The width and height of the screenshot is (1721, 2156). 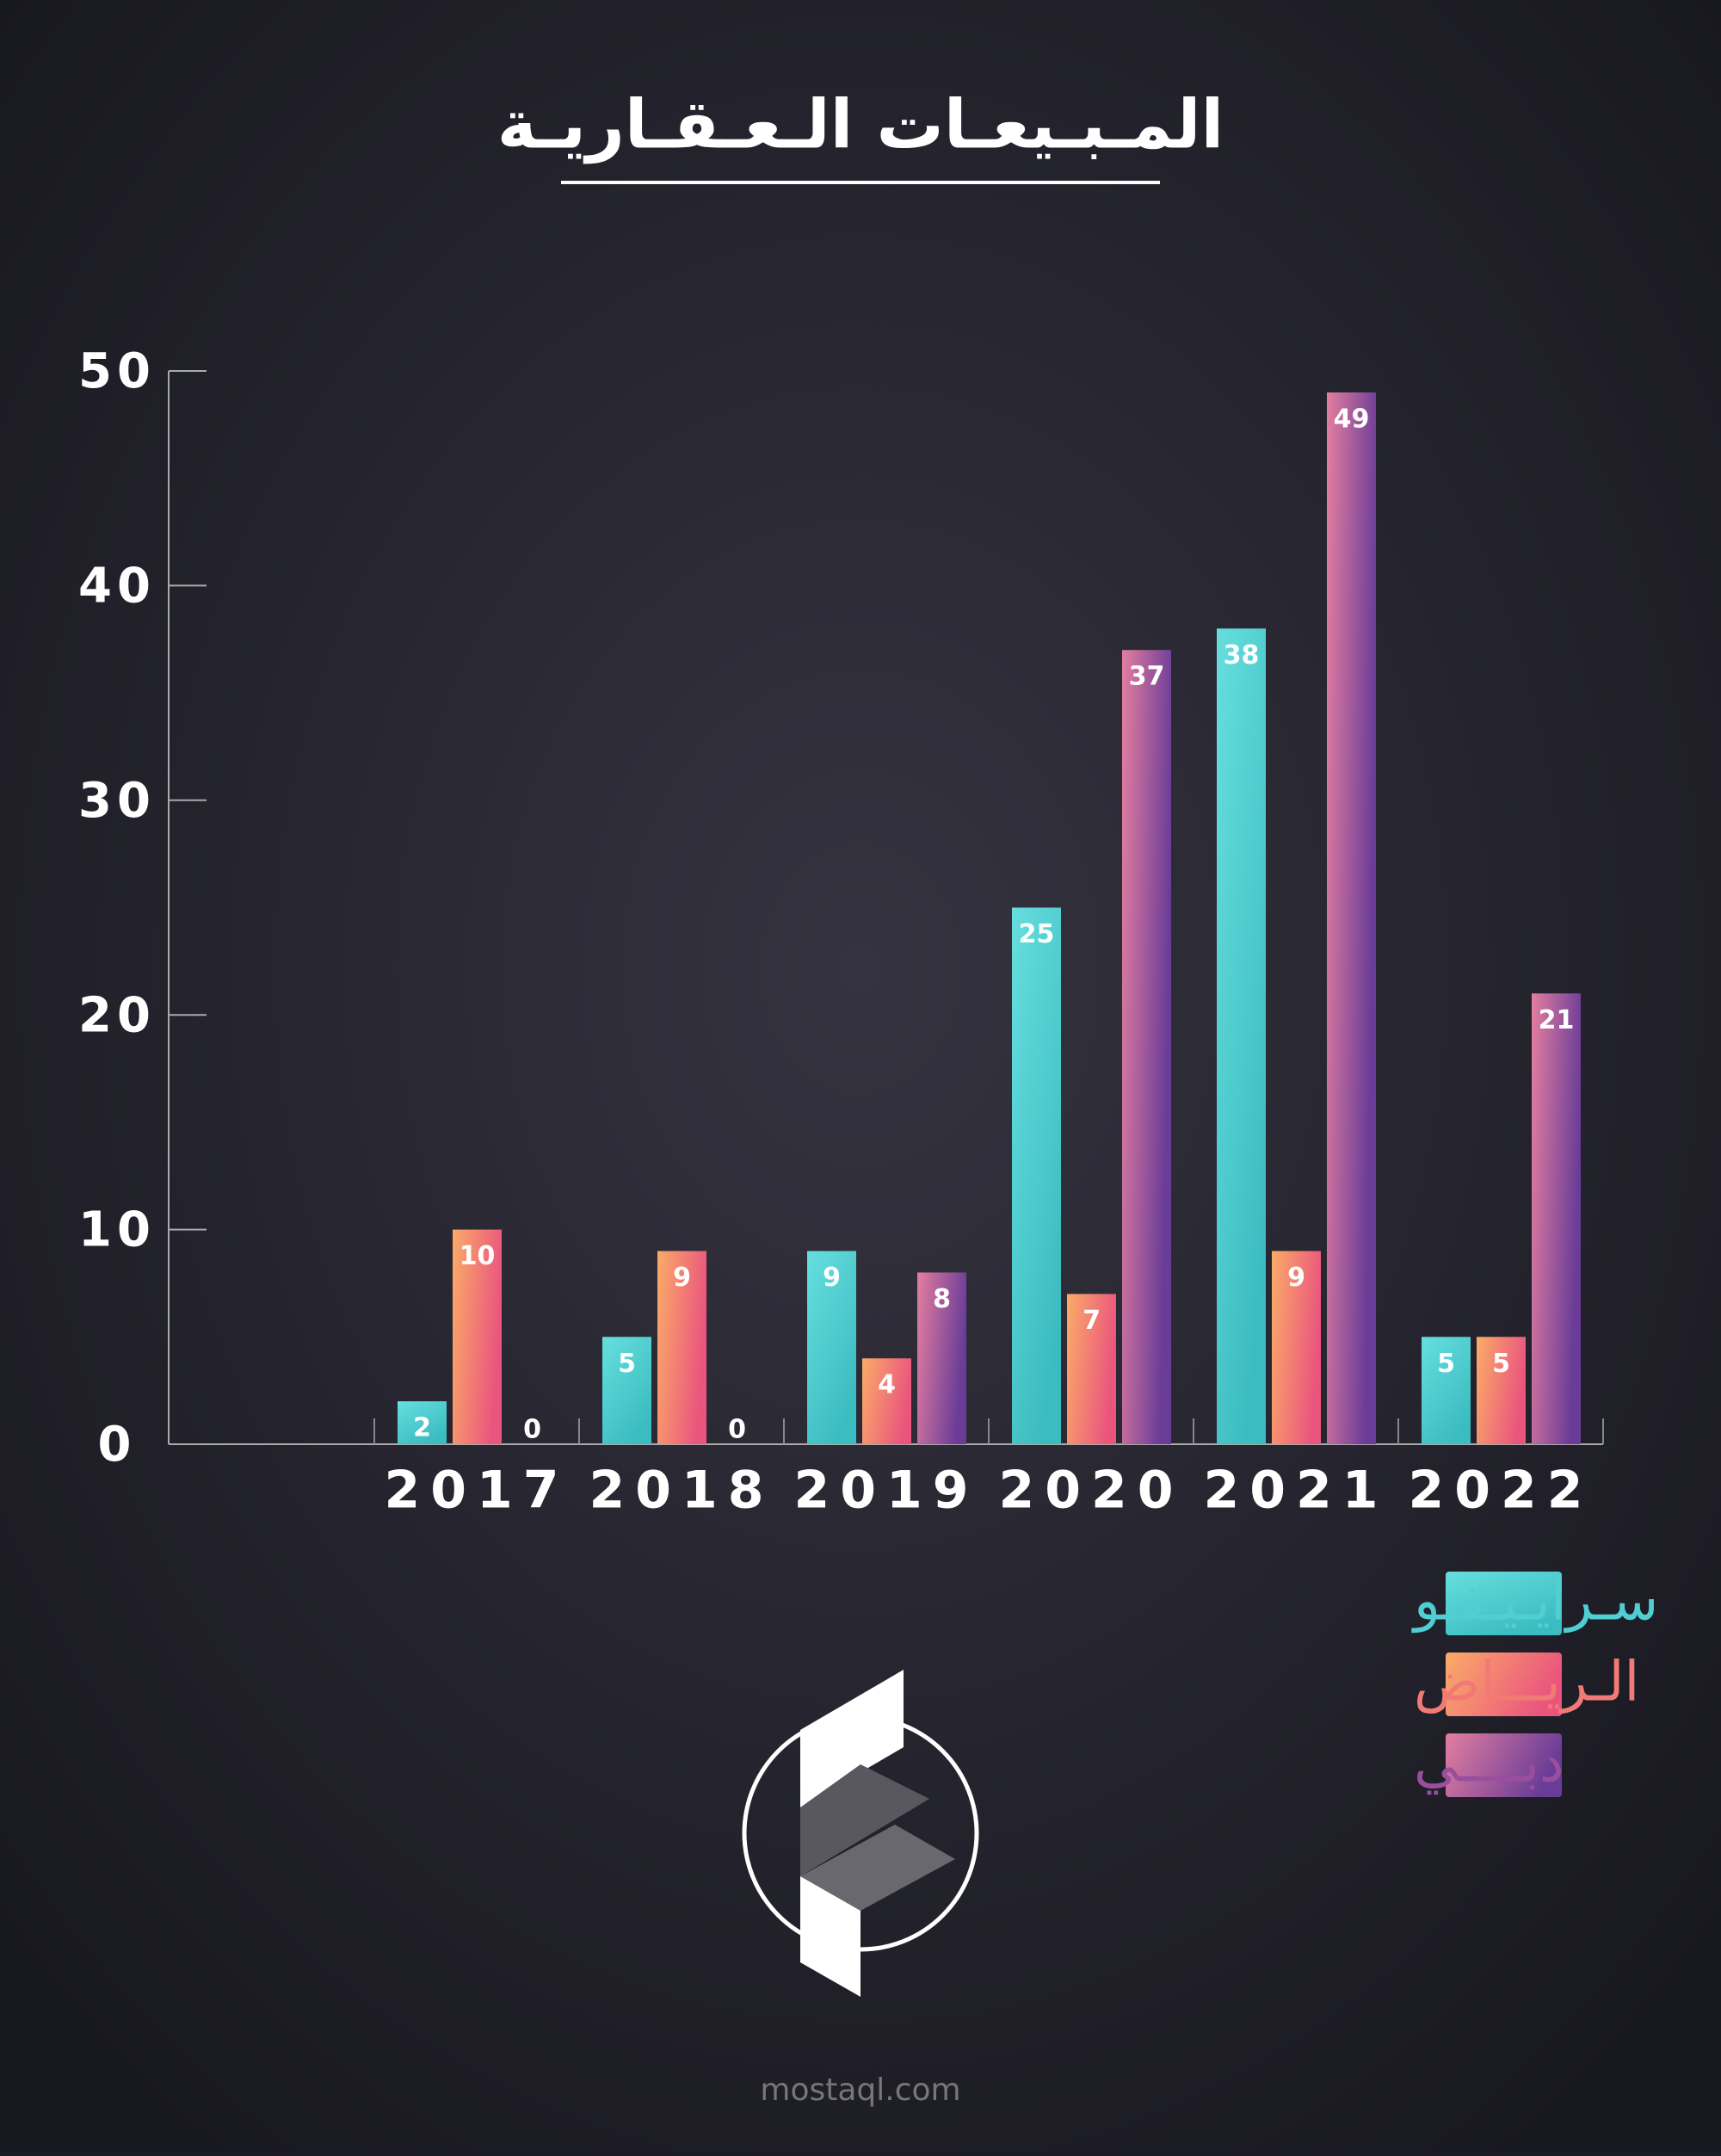 I want to click on chart-title: المـبـيعـات الـعـقـاريـة, so click(x=860, y=125).